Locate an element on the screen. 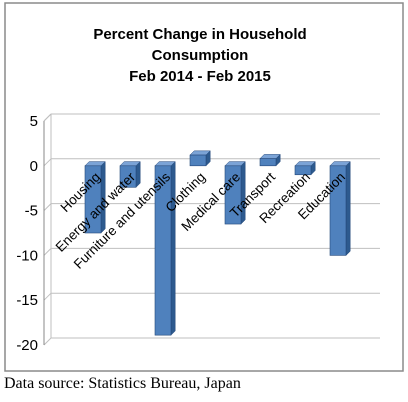 The width and height of the screenshot is (408, 402). y-tick-label: -10 is located at coordinates (27, 255).